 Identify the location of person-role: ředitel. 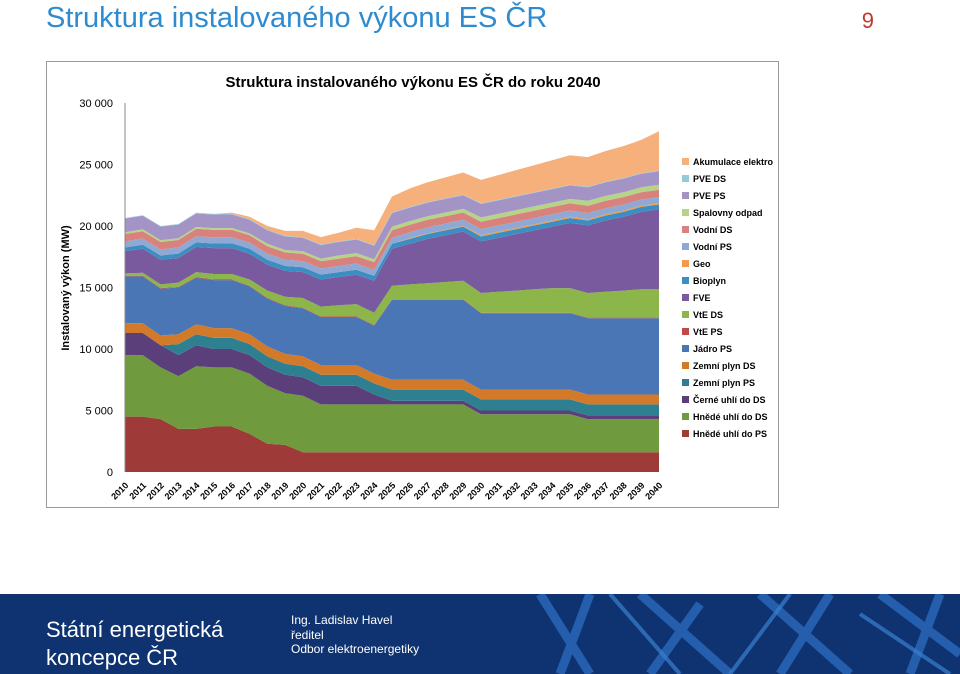
(307, 634).